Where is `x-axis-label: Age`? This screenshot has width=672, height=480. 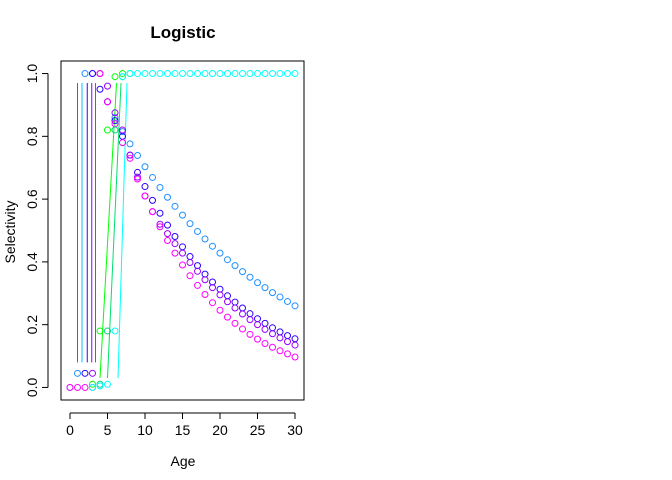
x-axis-label: Age is located at coordinates (183, 461).